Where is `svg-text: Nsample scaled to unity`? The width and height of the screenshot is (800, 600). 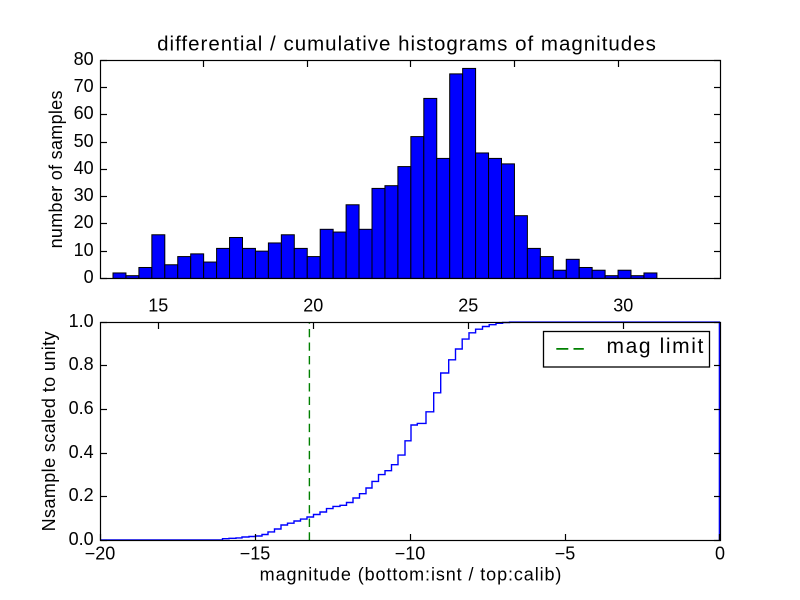 svg-text: Nsample scaled to unity is located at coordinates (49, 431).